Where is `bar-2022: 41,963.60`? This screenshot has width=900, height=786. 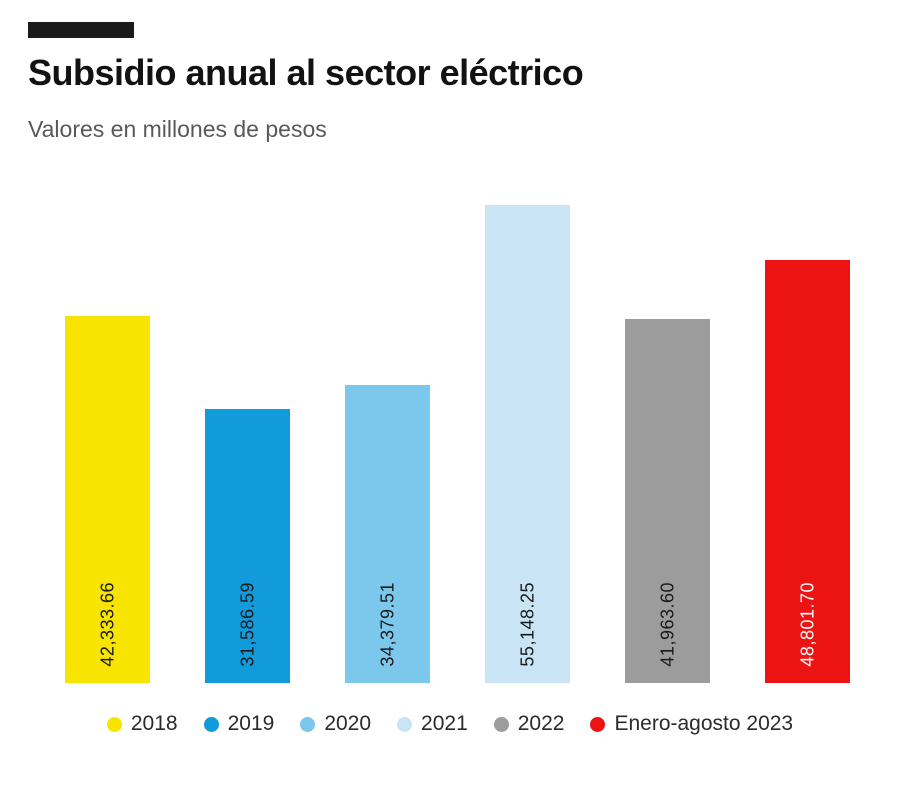 bar-2022: 41,963.60 is located at coordinates (667, 501).